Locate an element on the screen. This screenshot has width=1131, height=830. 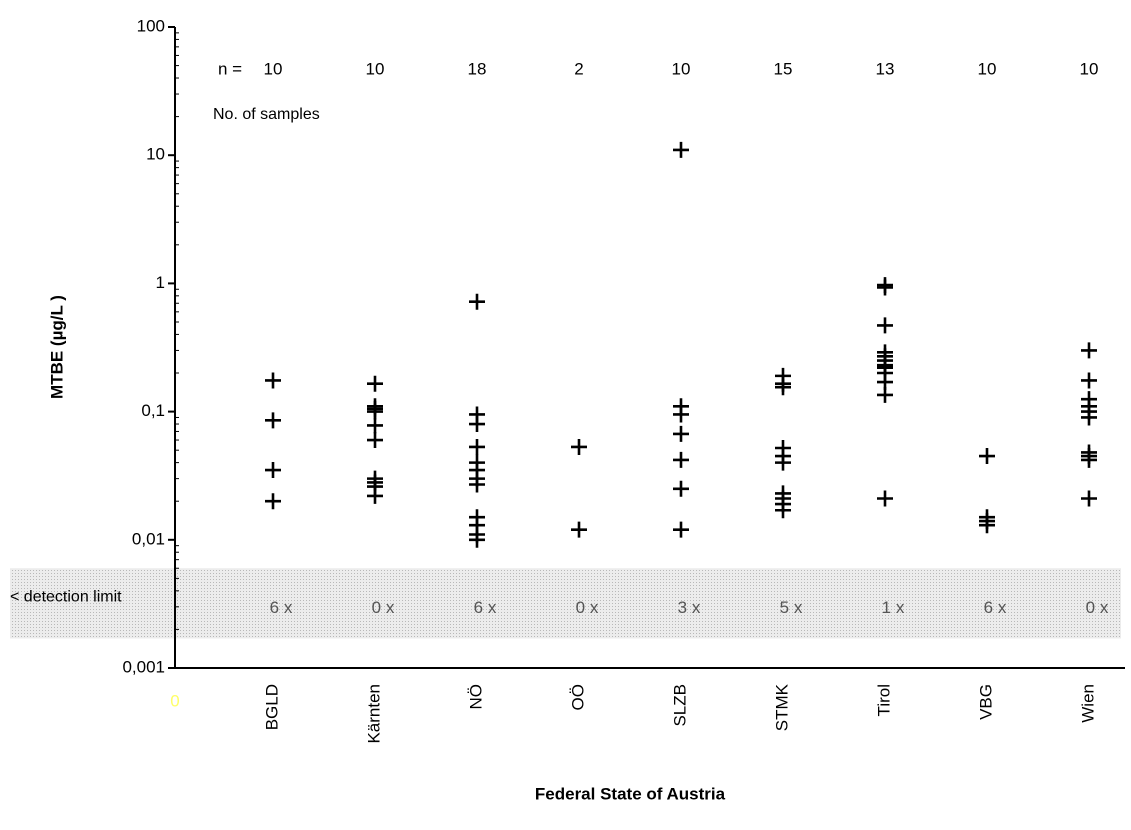
x-axis-title: Federal State of Austria is located at coordinates (630, 793).